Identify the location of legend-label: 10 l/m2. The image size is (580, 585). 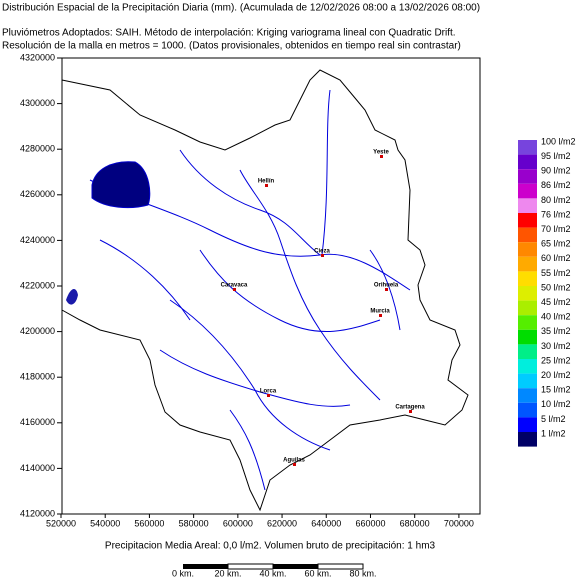
(556, 404).